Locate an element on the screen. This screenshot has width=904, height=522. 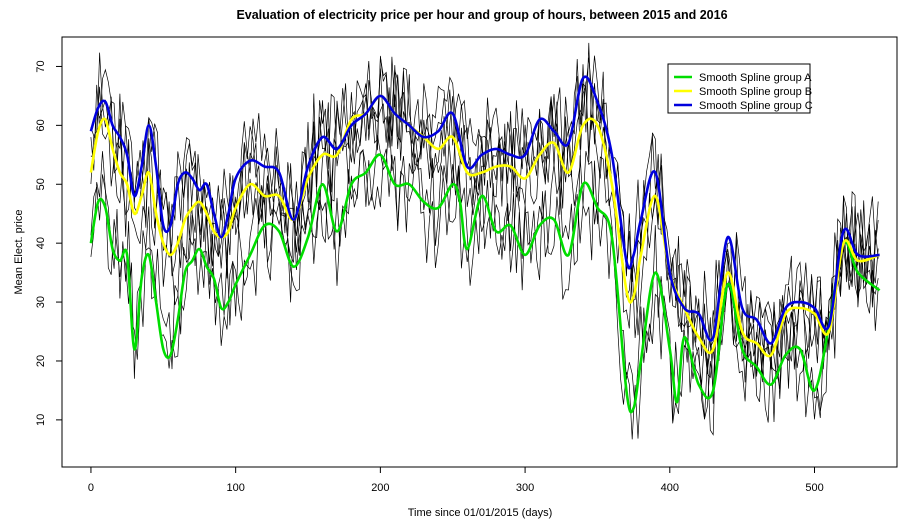
y-tick-label: 20 is located at coordinates (41, 361).